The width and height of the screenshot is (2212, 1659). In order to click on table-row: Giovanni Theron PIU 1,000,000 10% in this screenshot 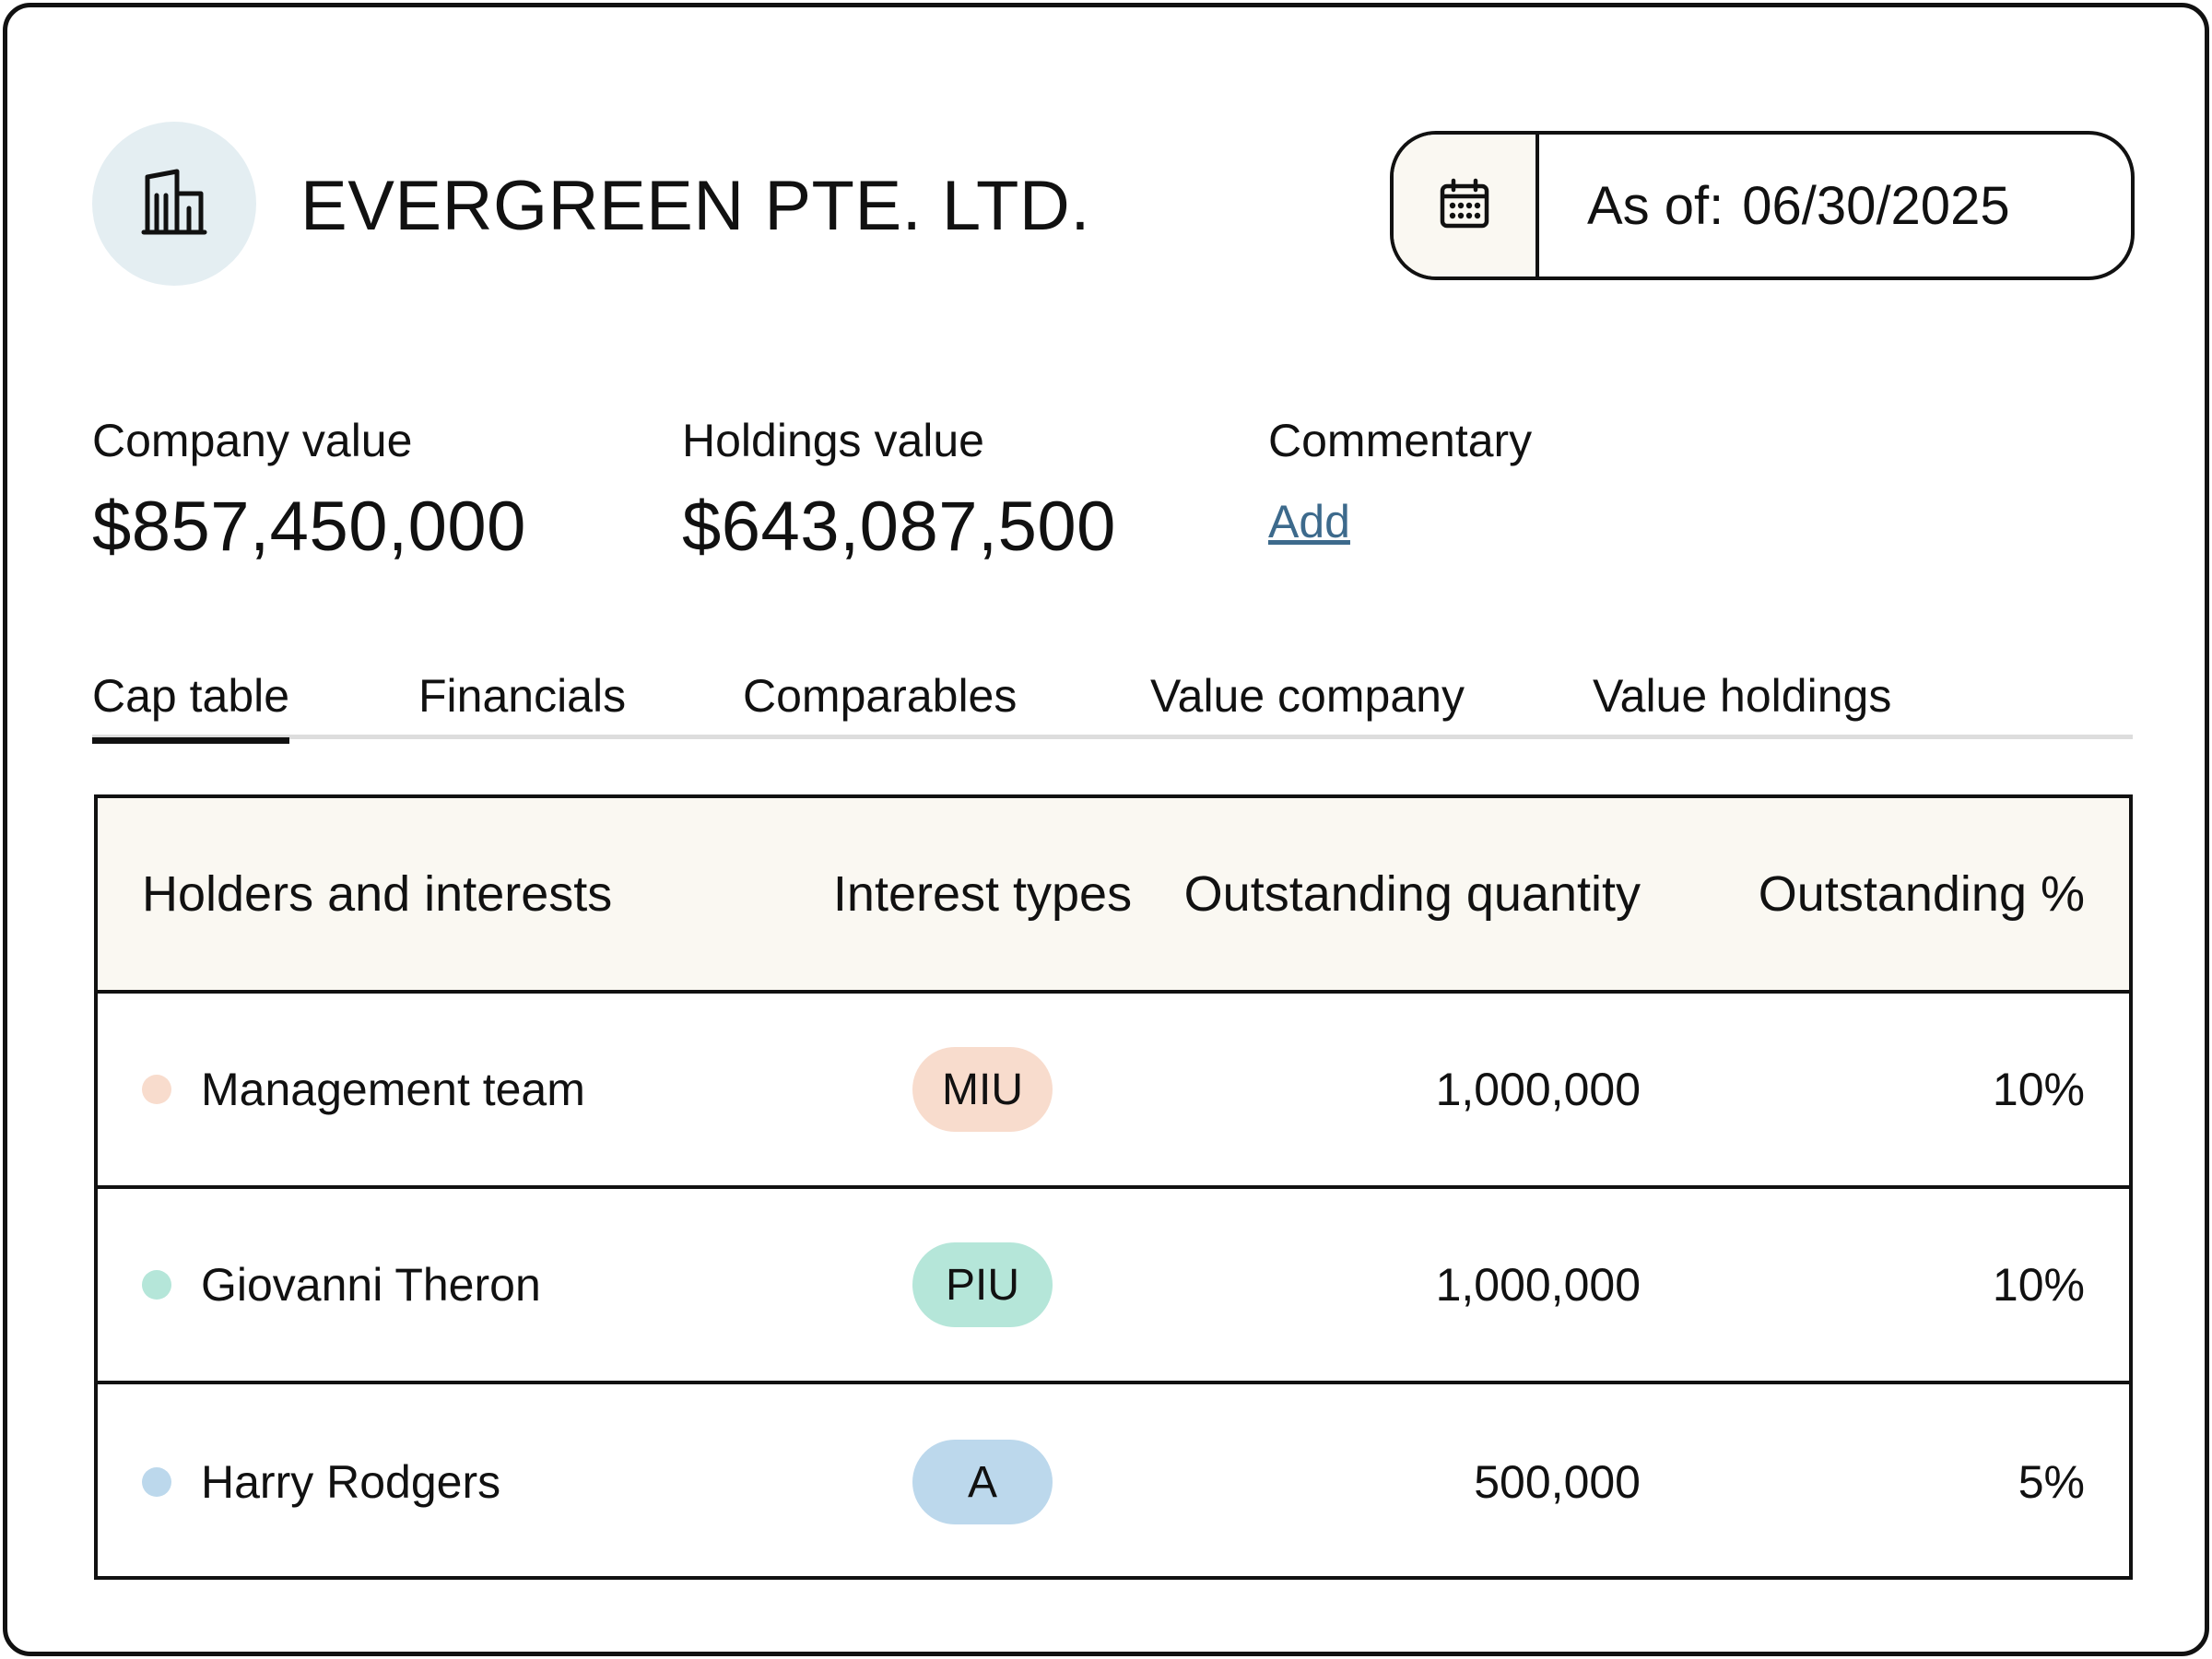, I will do `click(1113, 1286)`.